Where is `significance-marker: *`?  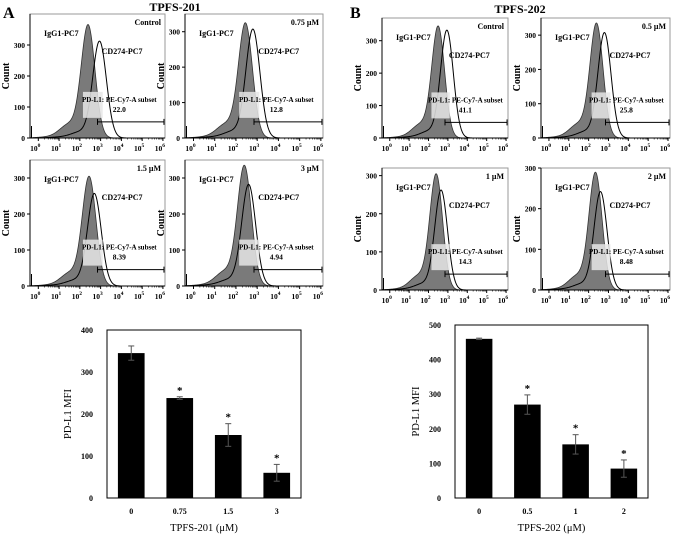
significance-marker: * is located at coordinates (576, 429).